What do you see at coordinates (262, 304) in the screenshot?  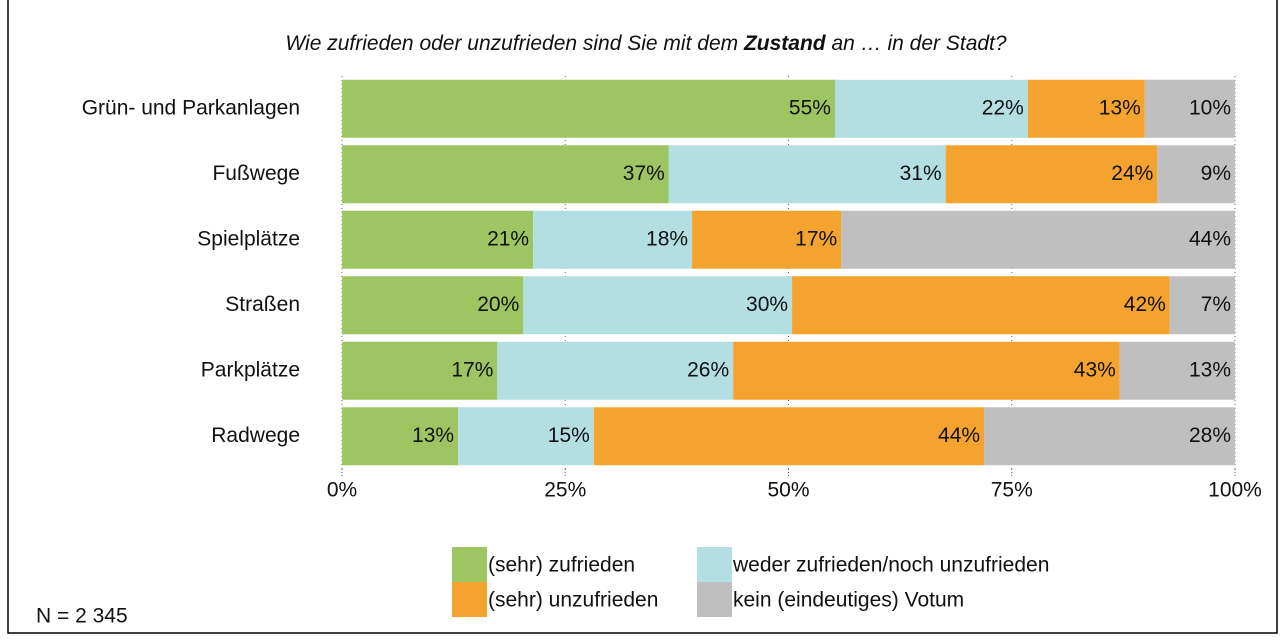 I see `y-tick-label: Straßen` at bounding box center [262, 304].